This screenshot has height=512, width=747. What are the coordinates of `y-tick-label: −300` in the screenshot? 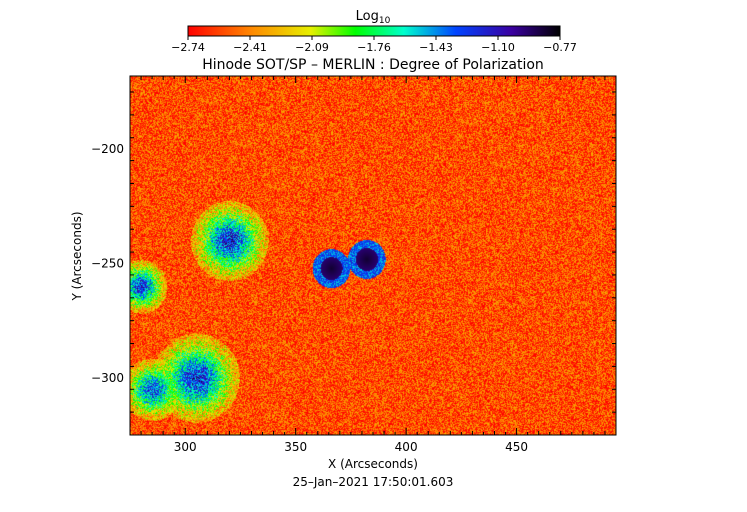 It's located at (107, 378).